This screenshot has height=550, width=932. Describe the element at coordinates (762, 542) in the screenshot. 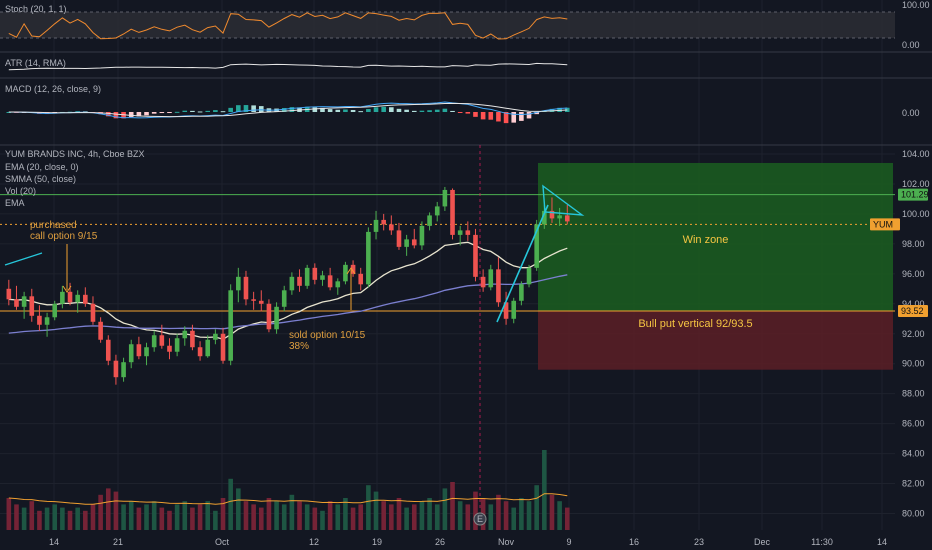

I see `time-tick-10: Dec` at that location.